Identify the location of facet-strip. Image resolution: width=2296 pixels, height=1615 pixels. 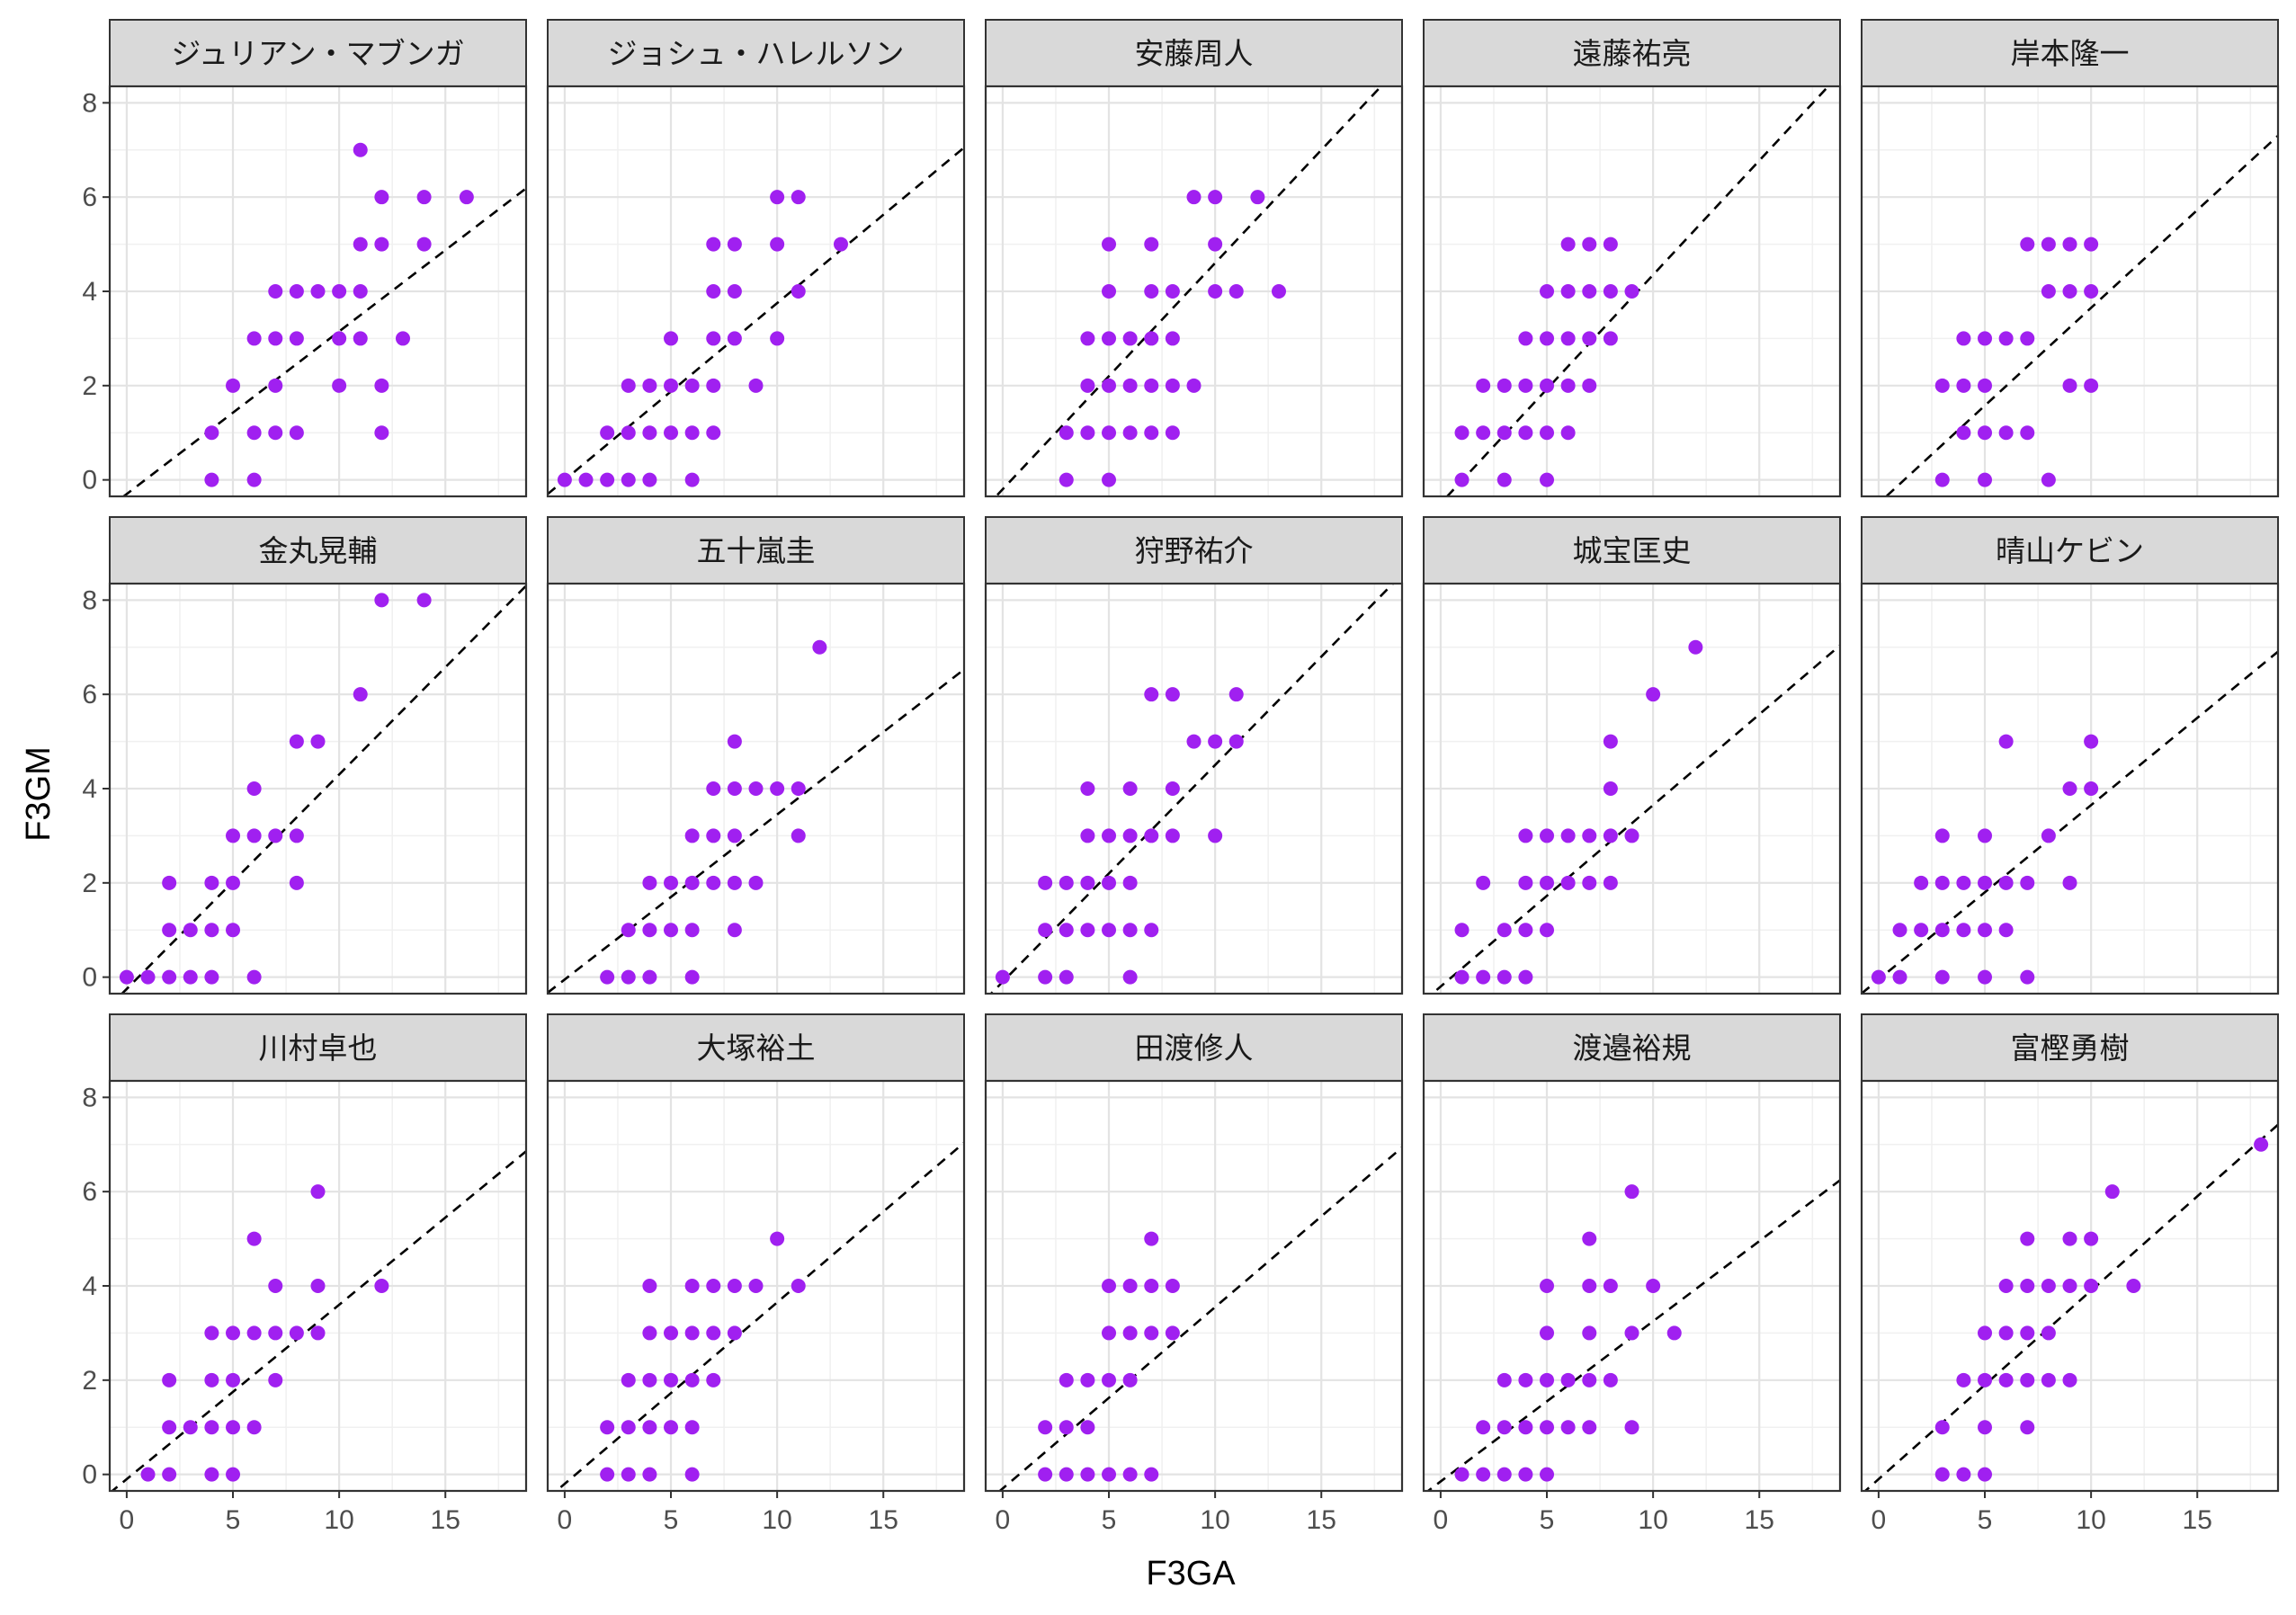
(318, 1047).